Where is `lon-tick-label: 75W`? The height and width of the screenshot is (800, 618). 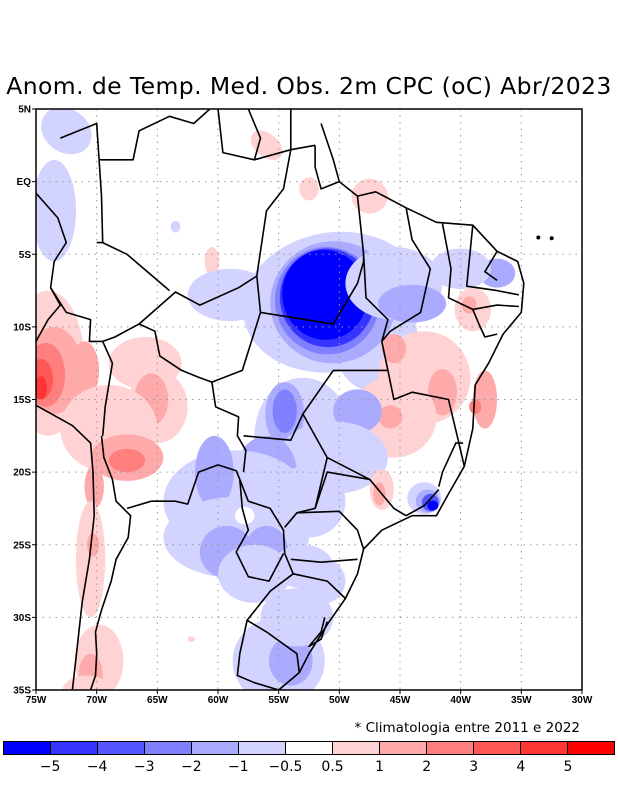 lon-tick-label: 75W is located at coordinates (36, 700).